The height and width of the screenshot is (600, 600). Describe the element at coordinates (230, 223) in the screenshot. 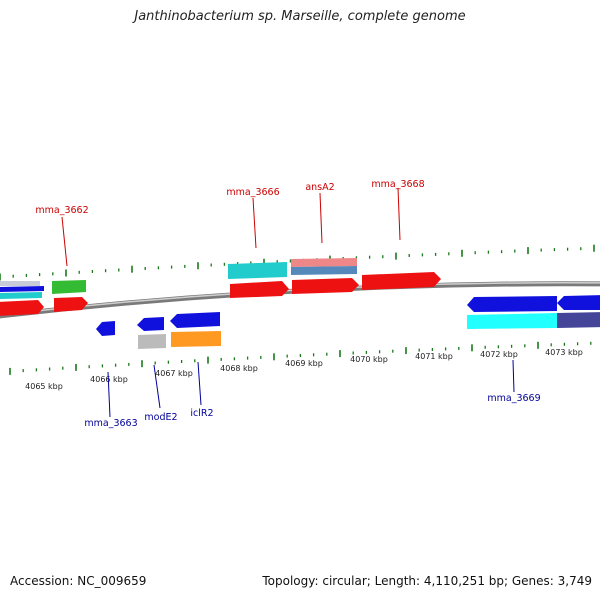

I see `forward-gene-labels: mma_3662 mma_3666 ansA2 mma_3668` at that location.